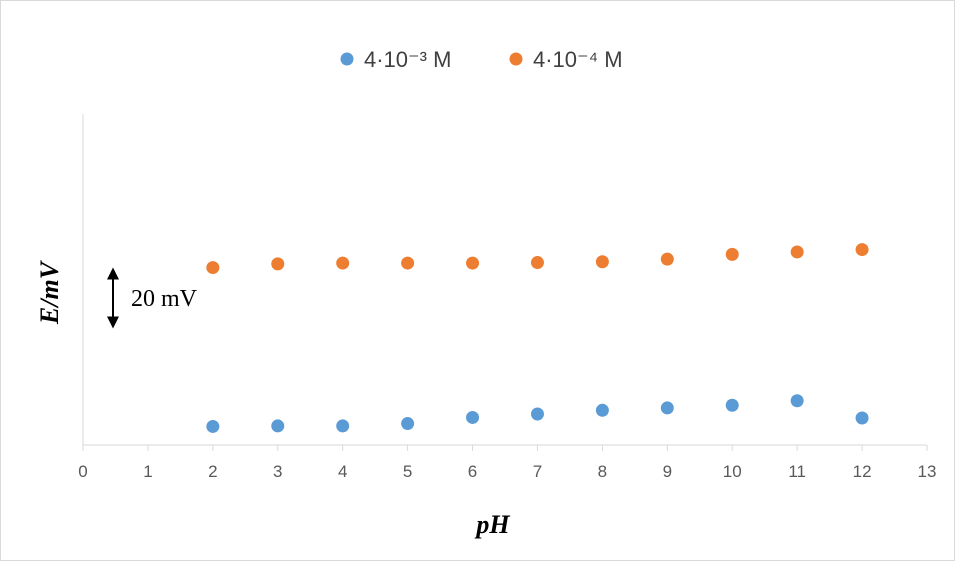  What do you see at coordinates (342, 471) in the screenshot?
I see `x-tick-label: 4` at bounding box center [342, 471].